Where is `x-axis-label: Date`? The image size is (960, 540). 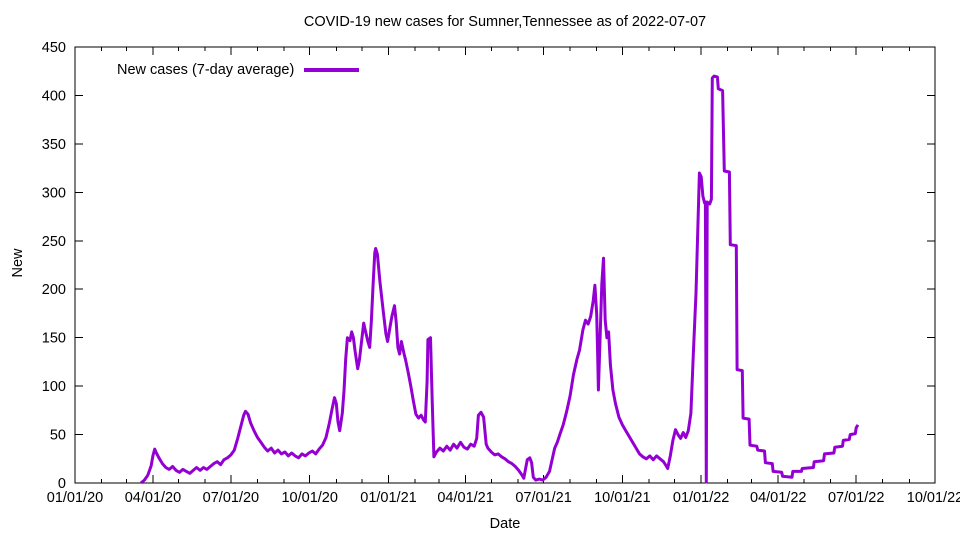
x-axis-label: Date is located at coordinates (505, 524).